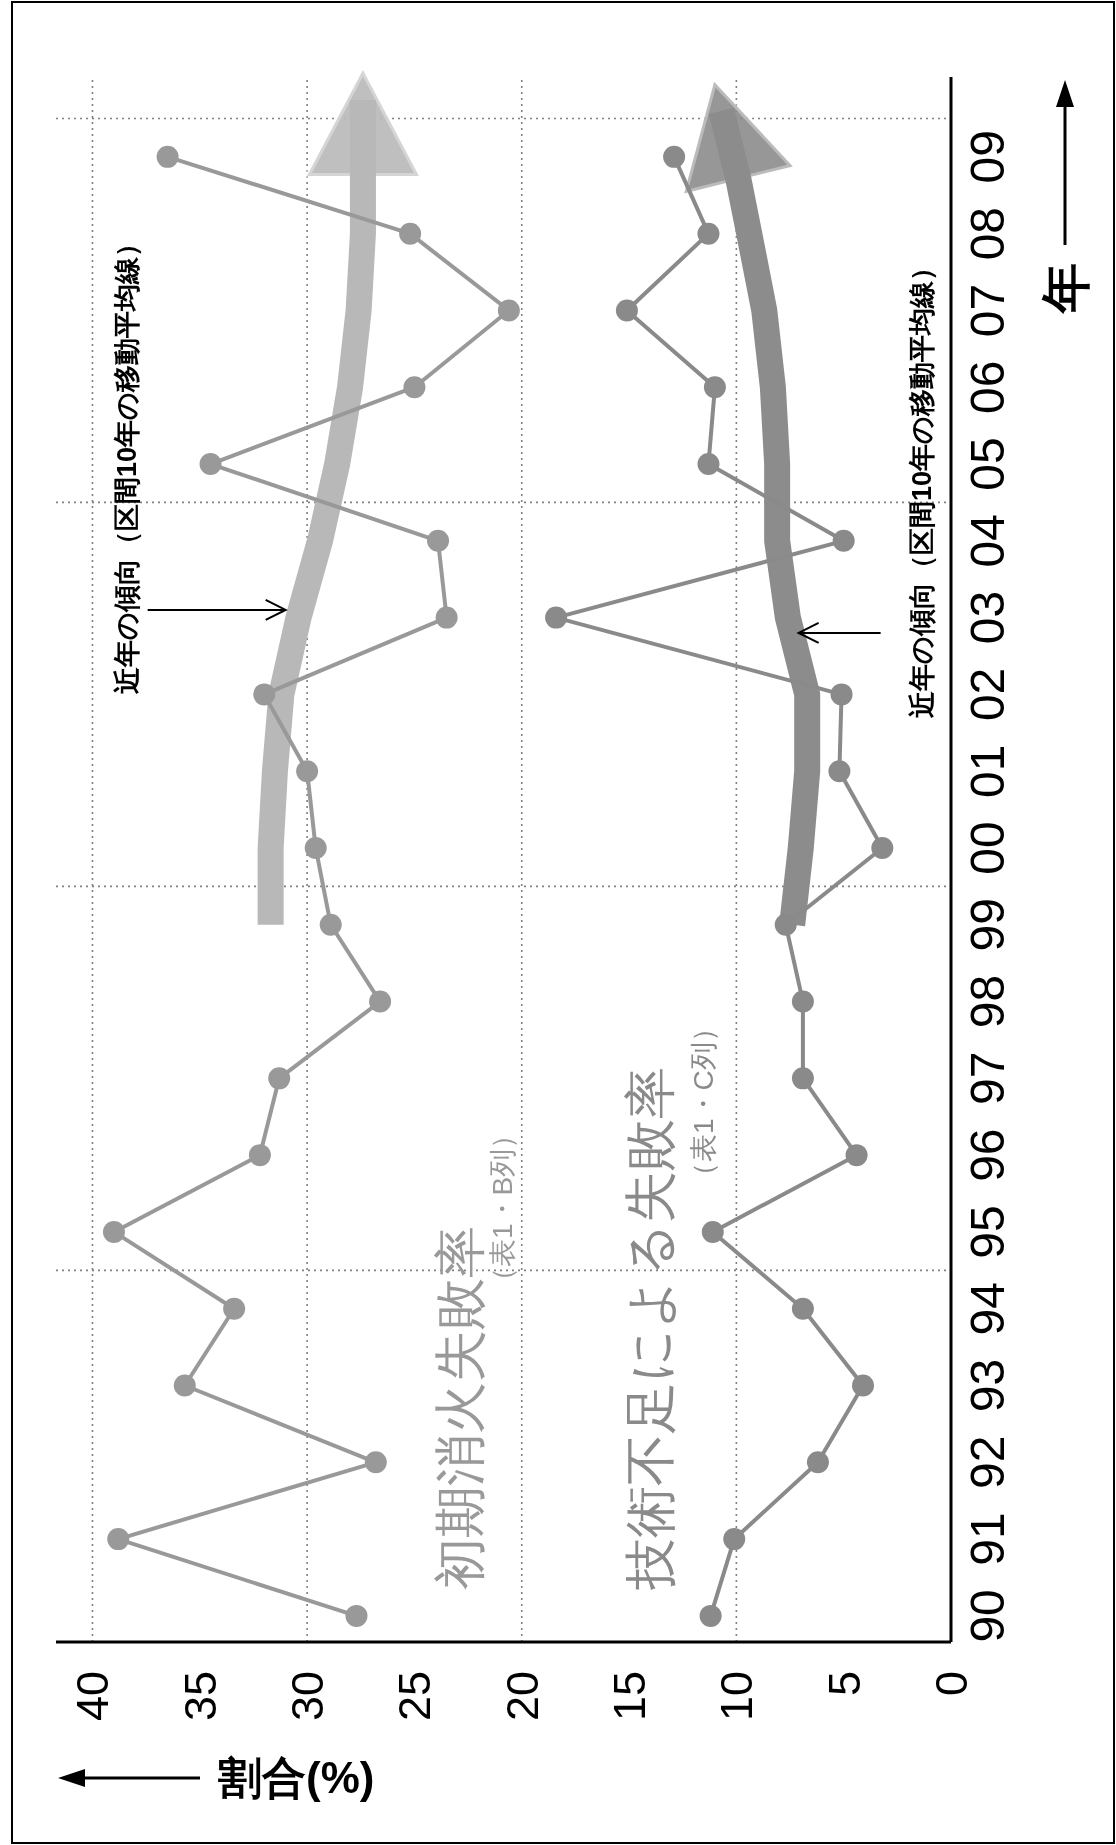 The height and width of the screenshot is (1845, 1116). Describe the element at coordinates (522, 1696) in the screenshot. I see `x-tick-label: 20` at that location.